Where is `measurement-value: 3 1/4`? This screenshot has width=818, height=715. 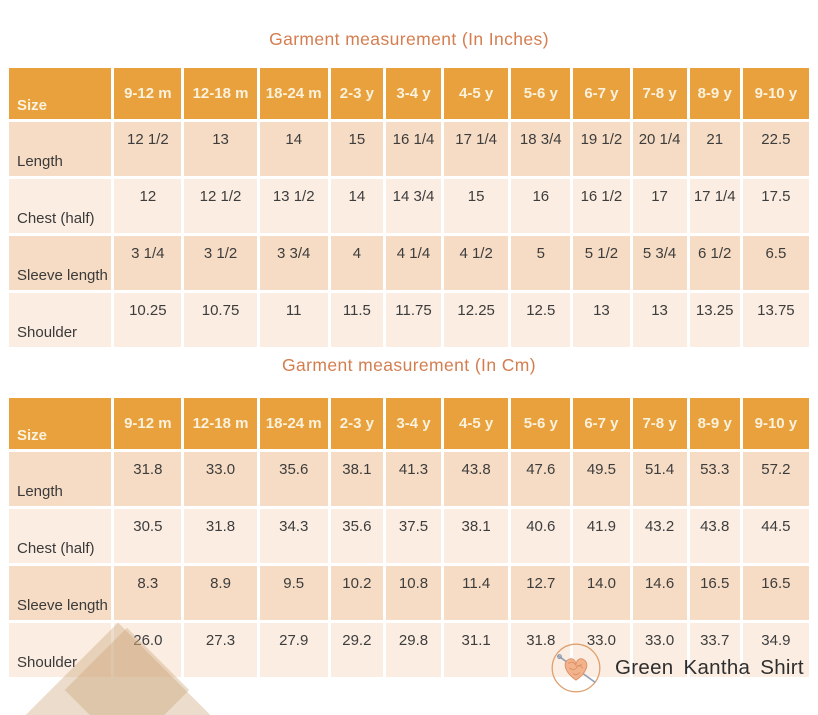
measurement-value: 3 1/4 is located at coordinates (148, 263).